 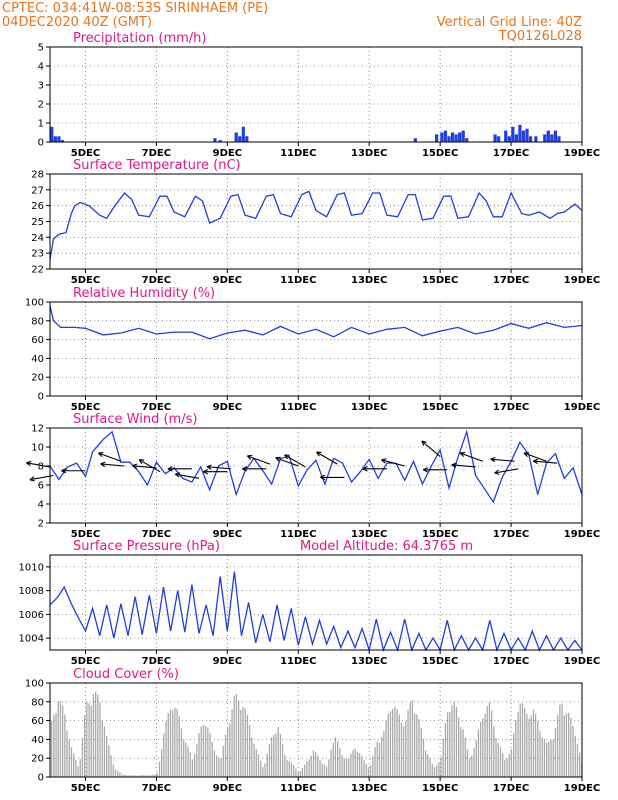 What do you see at coordinates (41, 505) in the screenshot?
I see `y-tick-label: 4` at bounding box center [41, 505].